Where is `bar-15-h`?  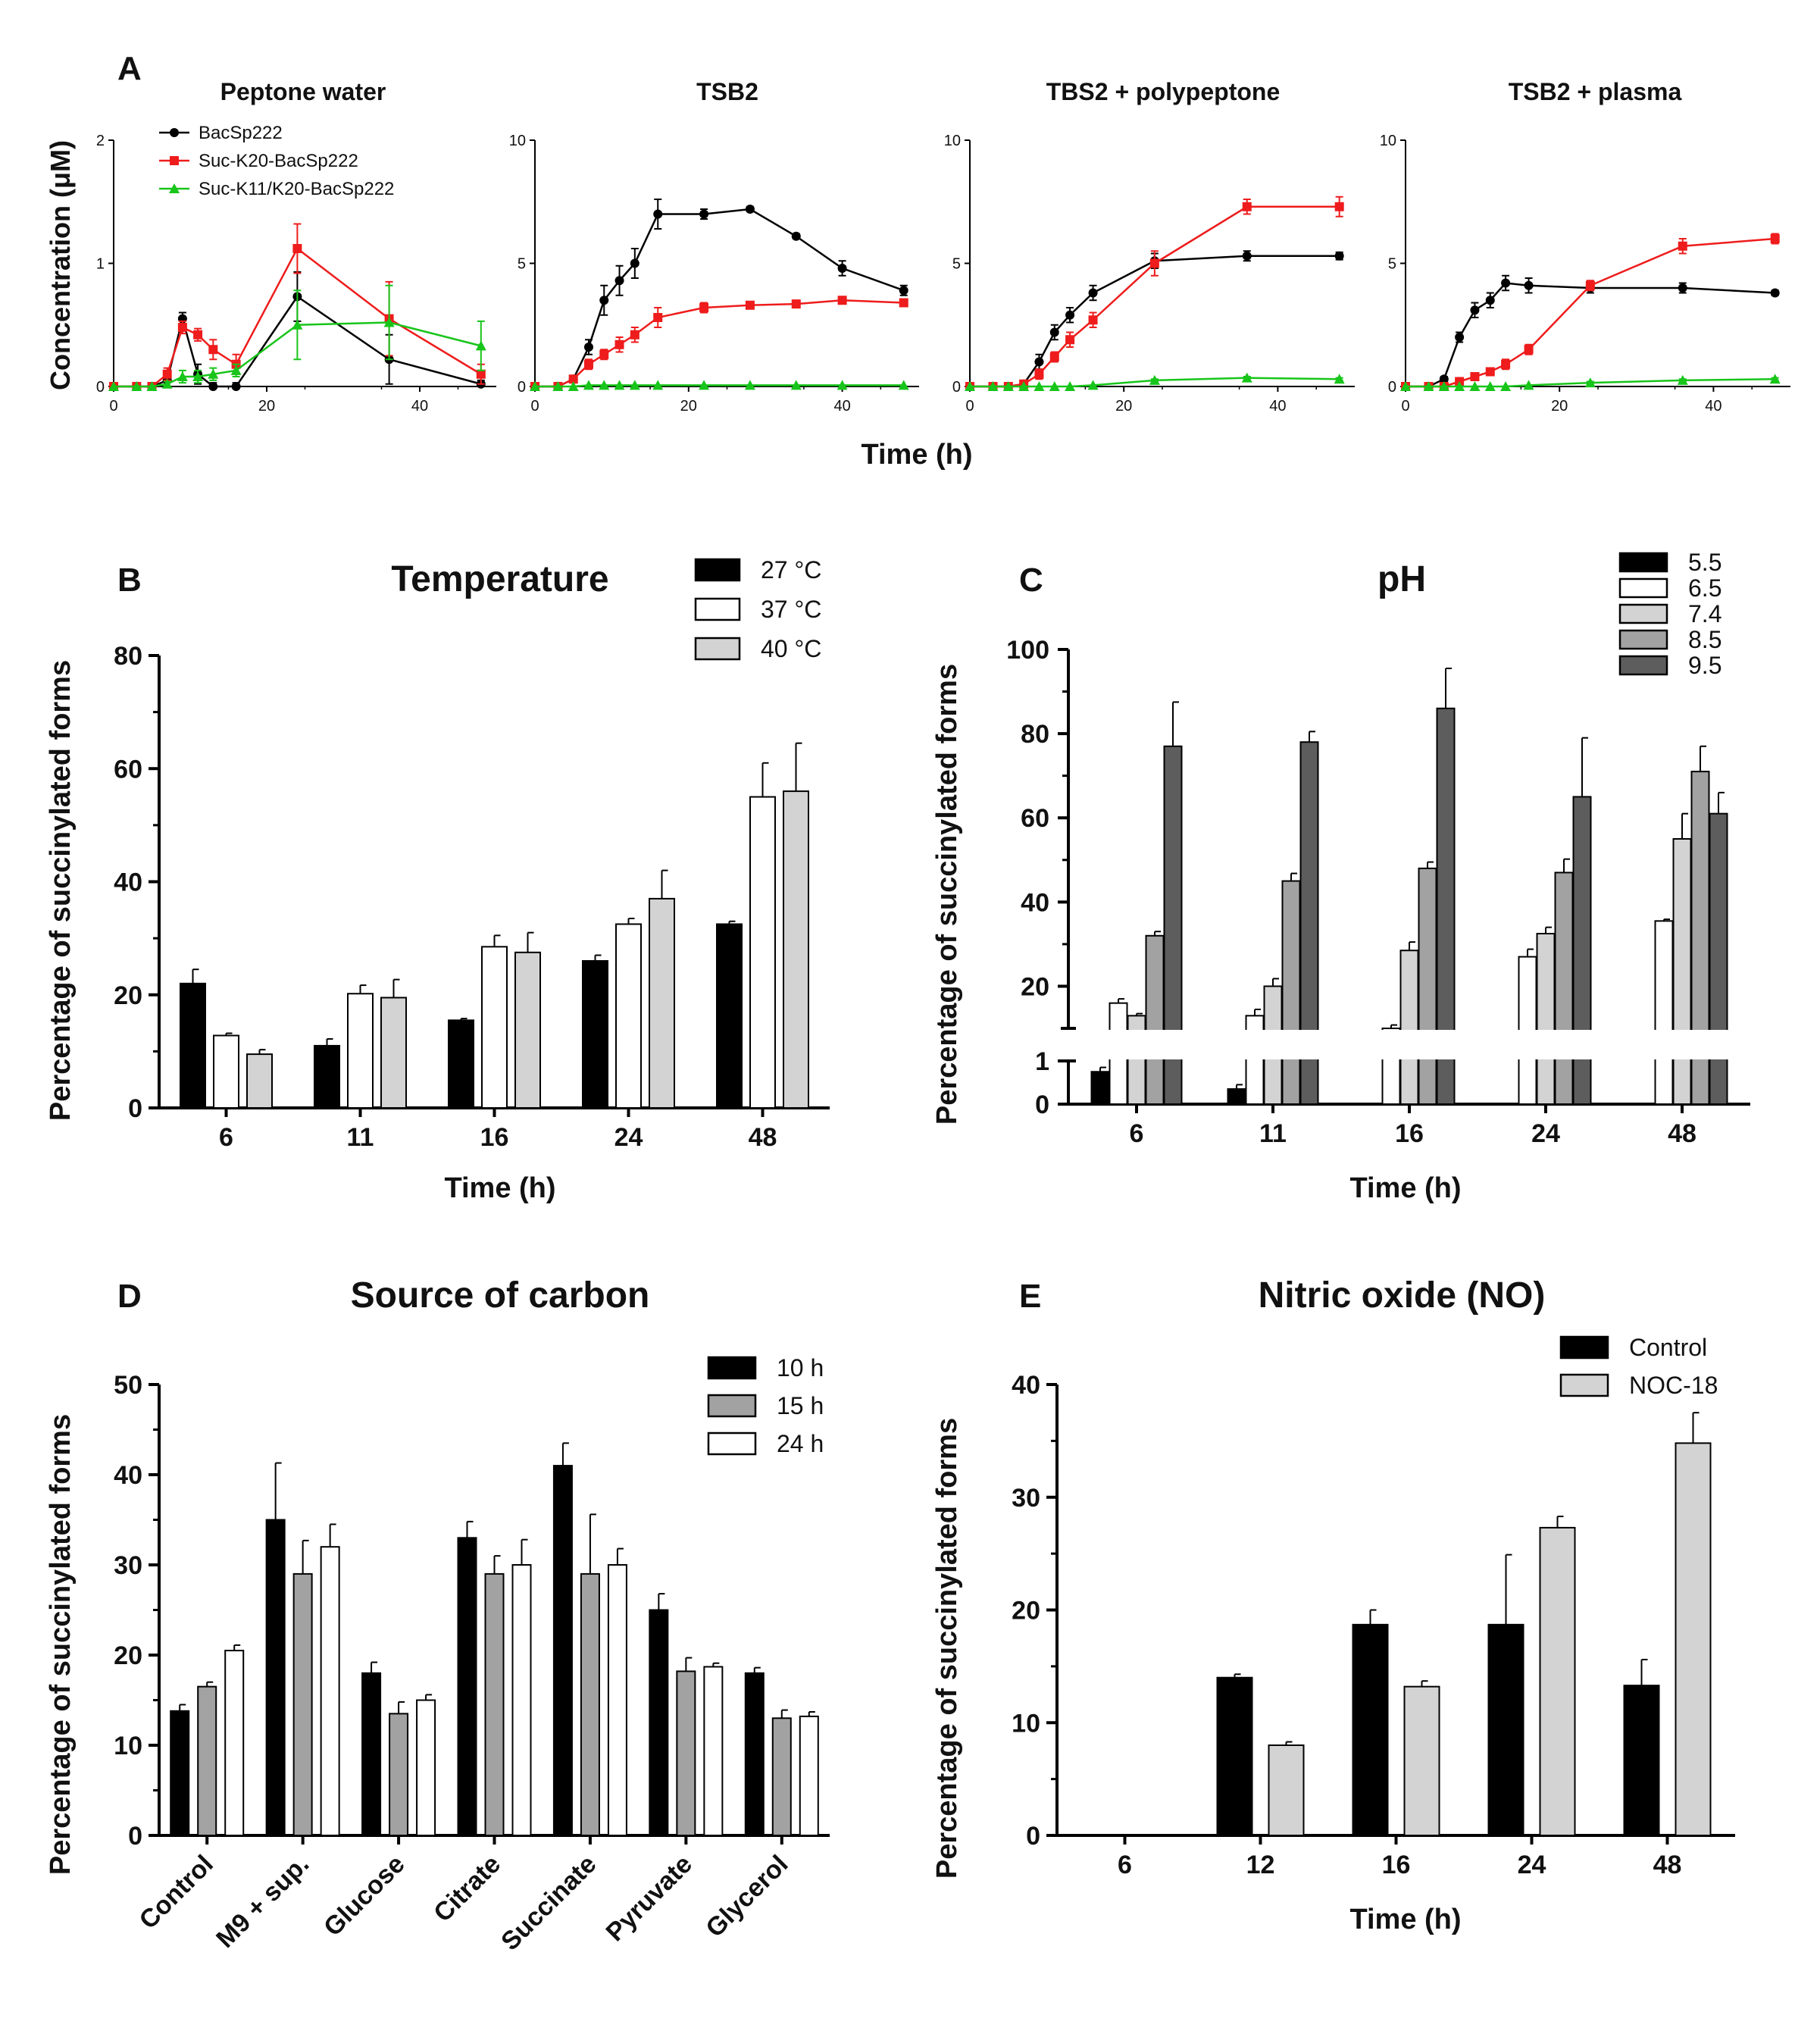 bar-15-h is located at coordinates (590, 1704).